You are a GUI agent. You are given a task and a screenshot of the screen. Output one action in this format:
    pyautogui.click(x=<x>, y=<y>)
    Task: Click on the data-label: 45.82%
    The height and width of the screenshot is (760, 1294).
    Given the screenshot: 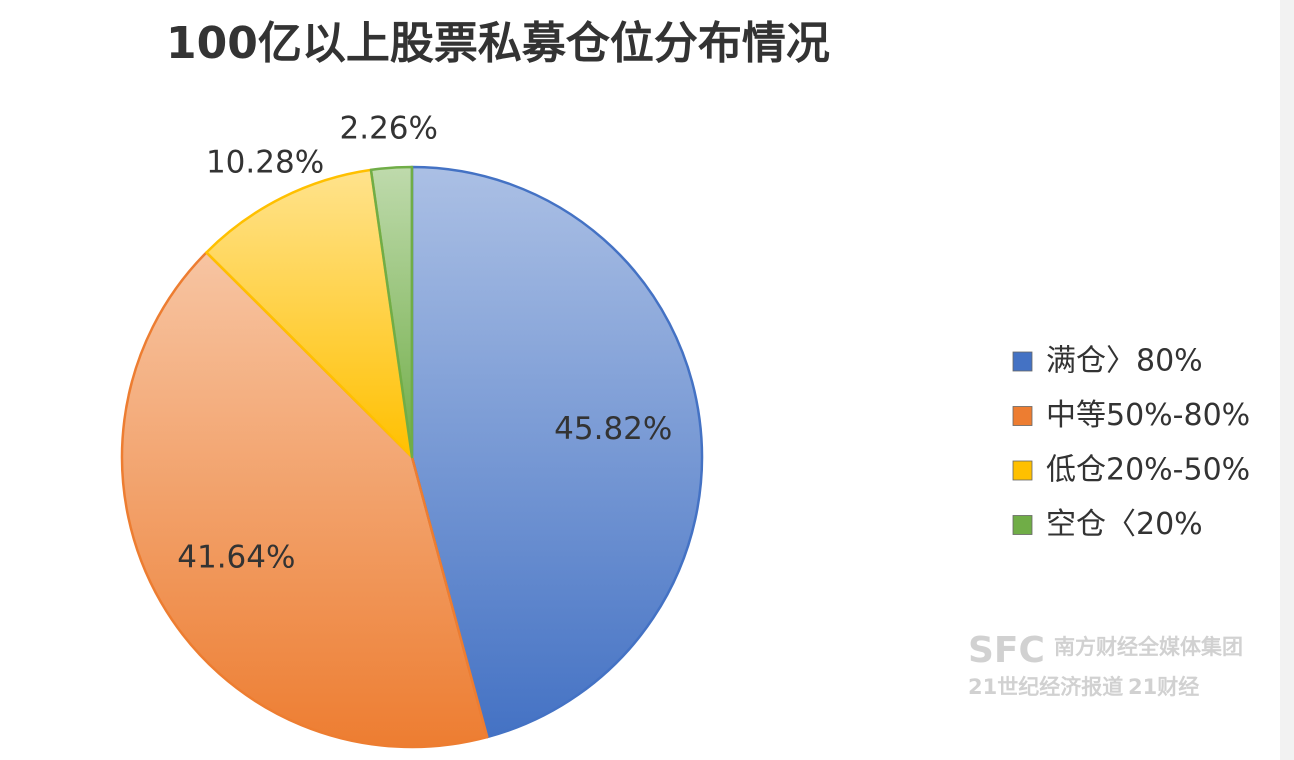 What is the action you would take?
    pyautogui.click(x=613, y=429)
    